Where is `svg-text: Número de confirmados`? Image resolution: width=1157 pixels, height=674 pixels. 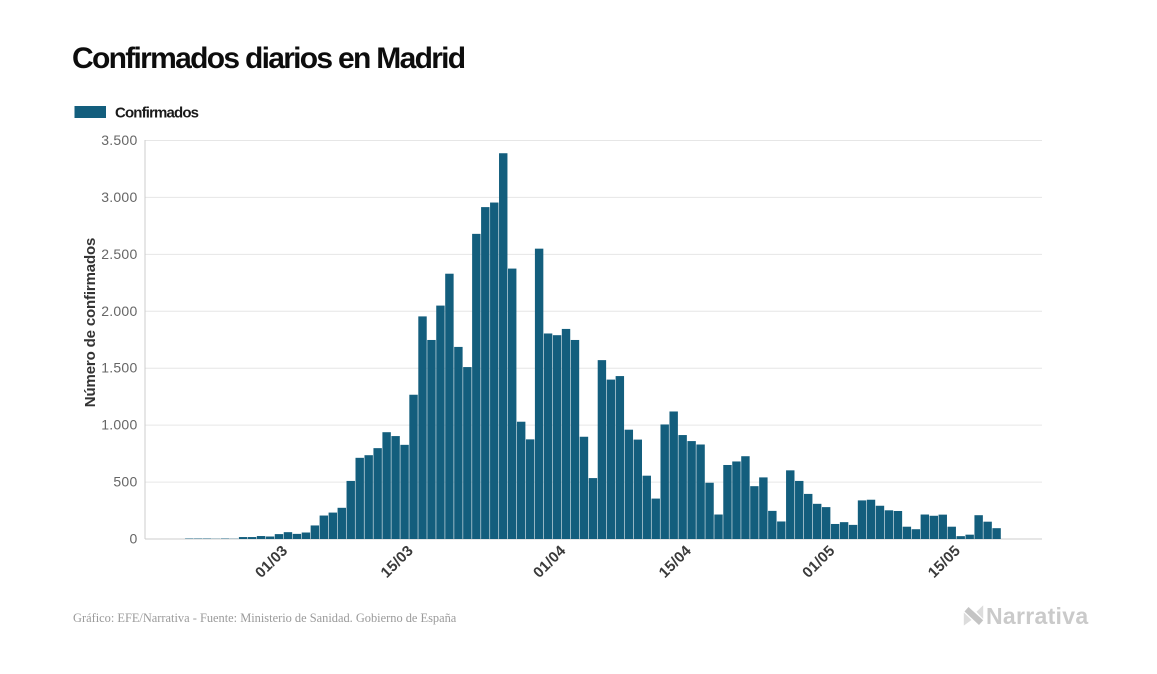 svg-text: Número de confirmados is located at coordinates (90, 322).